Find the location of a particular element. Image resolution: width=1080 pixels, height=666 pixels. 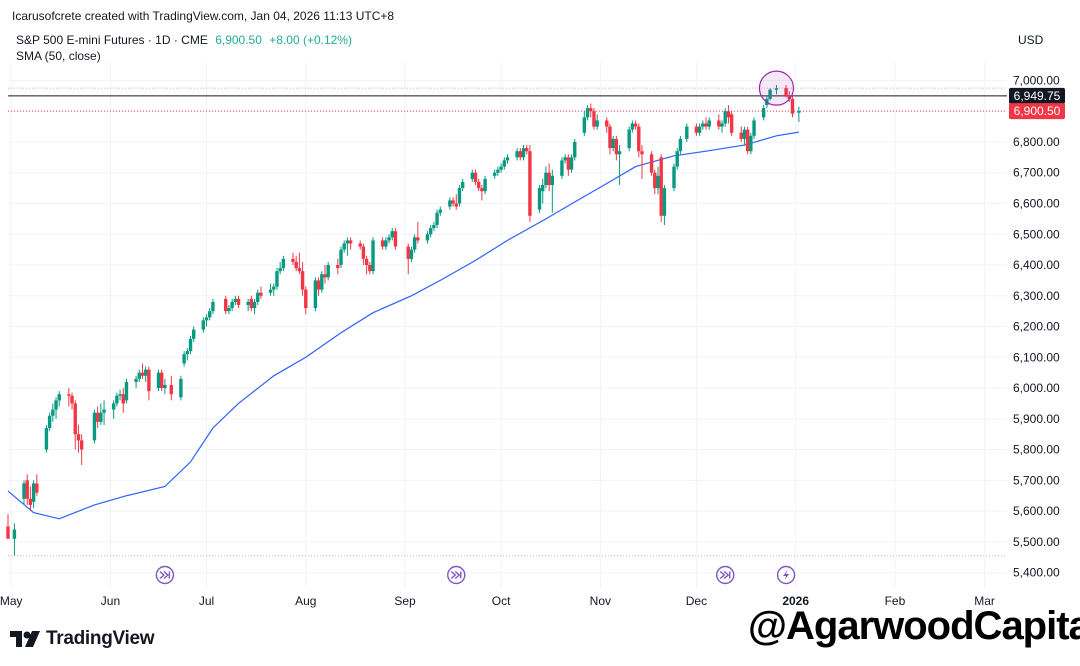

tradingview-logo-icon is located at coordinates (25, 639).